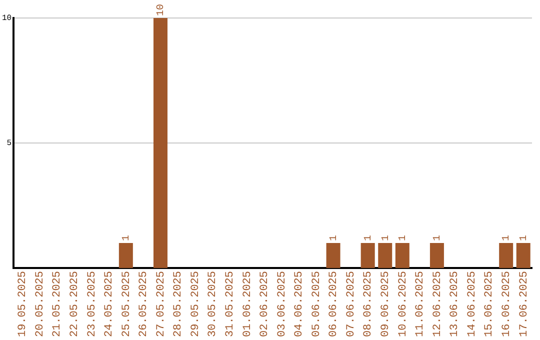 The height and width of the screenshot is (340, 540). I want to click on x-tick-label: 08.06.2025, so click(368, 304).